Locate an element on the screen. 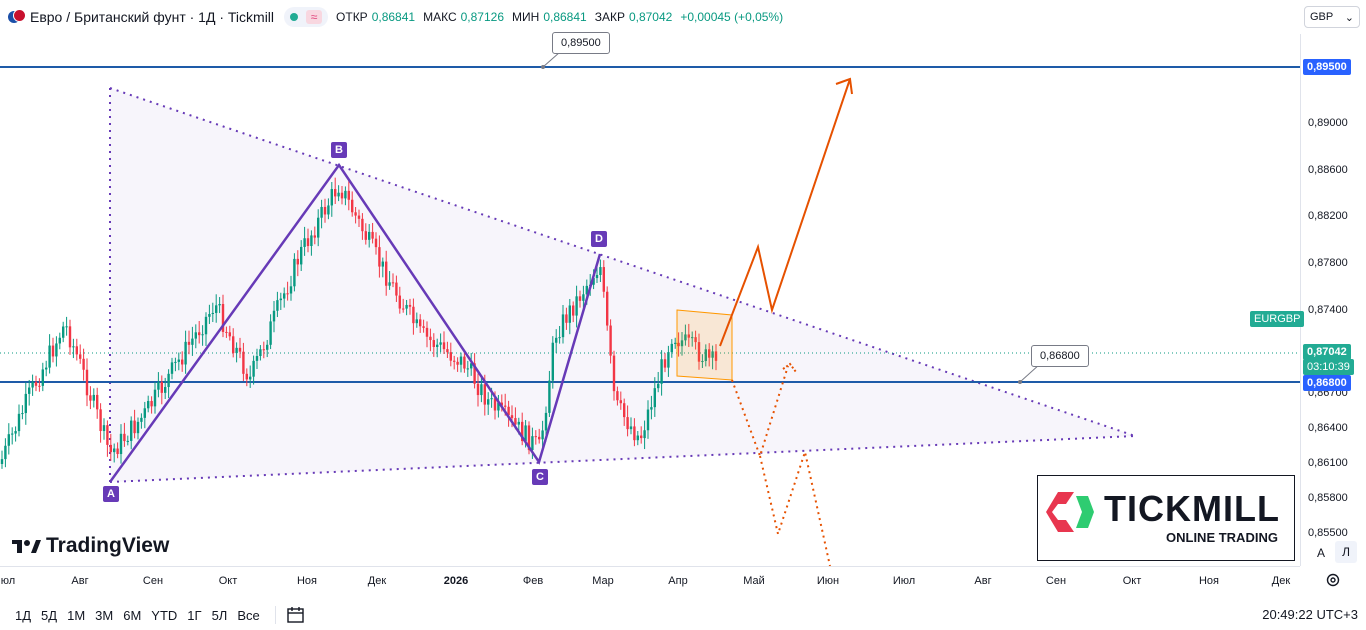 The image size is (1366, 630). range-1d-button: 1Д is located at coordinates (23, 615).